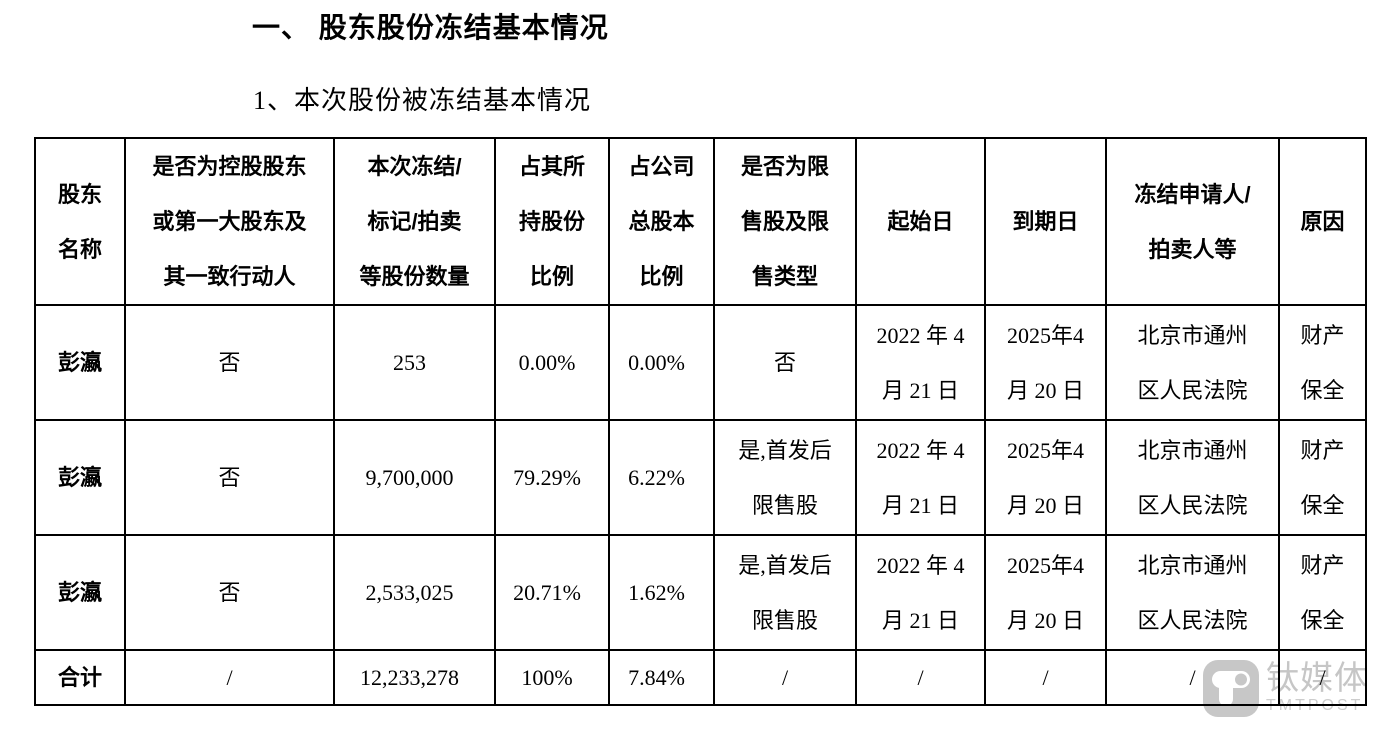 The height and width of the screenshot is (744, 1399). I want to click on sub-heading: 1、本次股份被冻结基本情况, so click(422, 100).